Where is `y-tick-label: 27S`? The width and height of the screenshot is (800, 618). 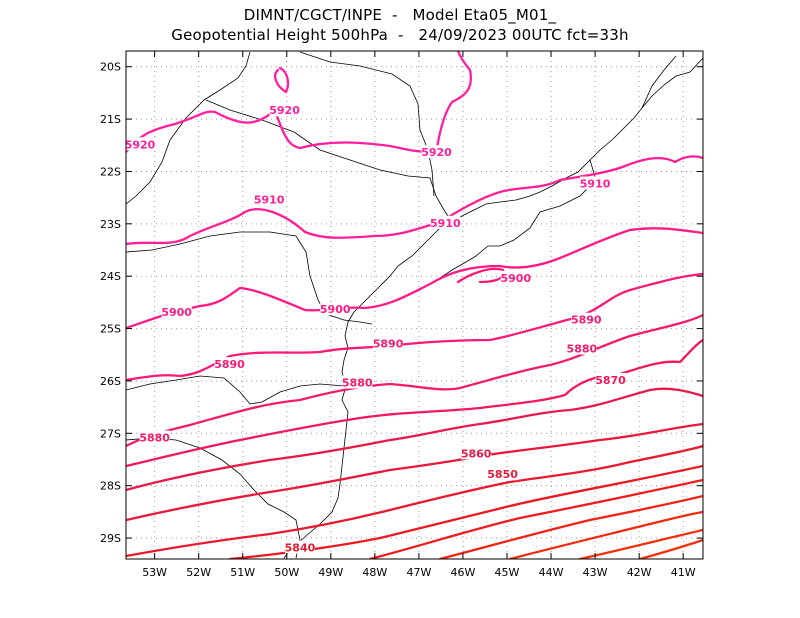 y-tick-label: 27S is located at coordinates (110, 433).